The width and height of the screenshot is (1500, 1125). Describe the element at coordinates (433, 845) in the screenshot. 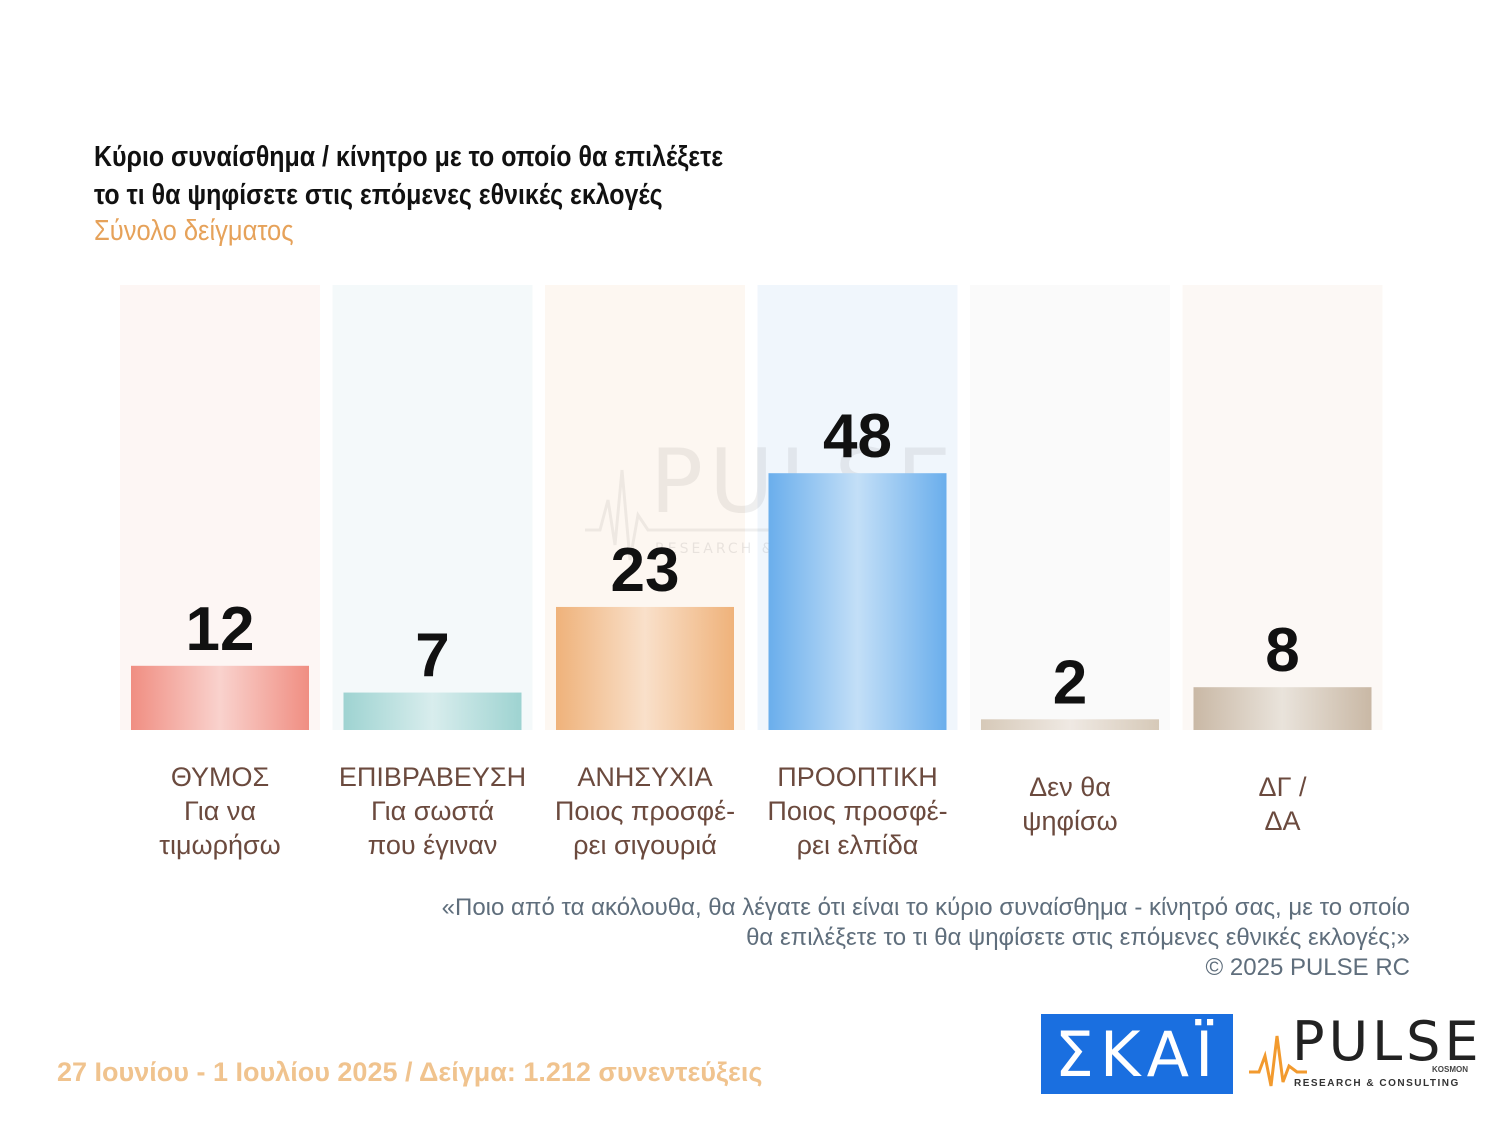

I see `category-label: που έγιναν` at that location.